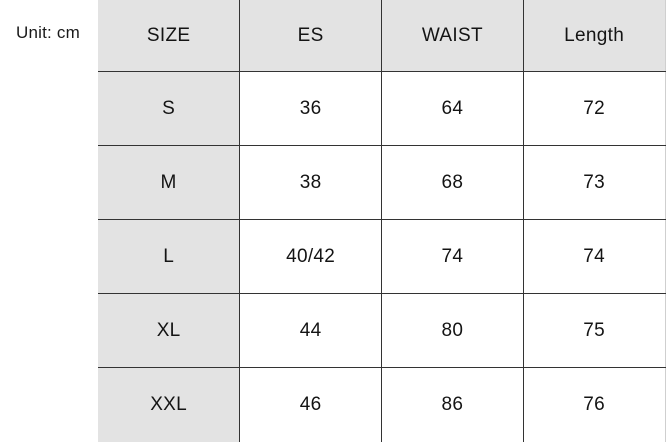 The image size is (672, 442). Describe the element at coordinates (169, 108) in the screenshot. I see `cell-size: S` at that location.